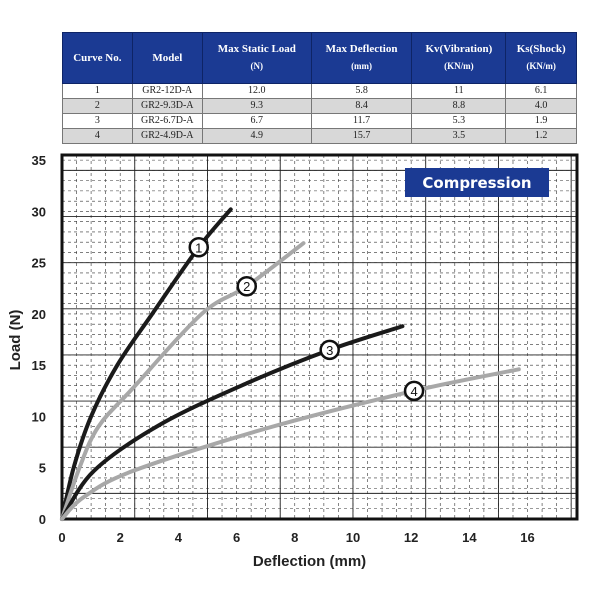  I want to click on table-cell: 3.5, so click(459, 136).